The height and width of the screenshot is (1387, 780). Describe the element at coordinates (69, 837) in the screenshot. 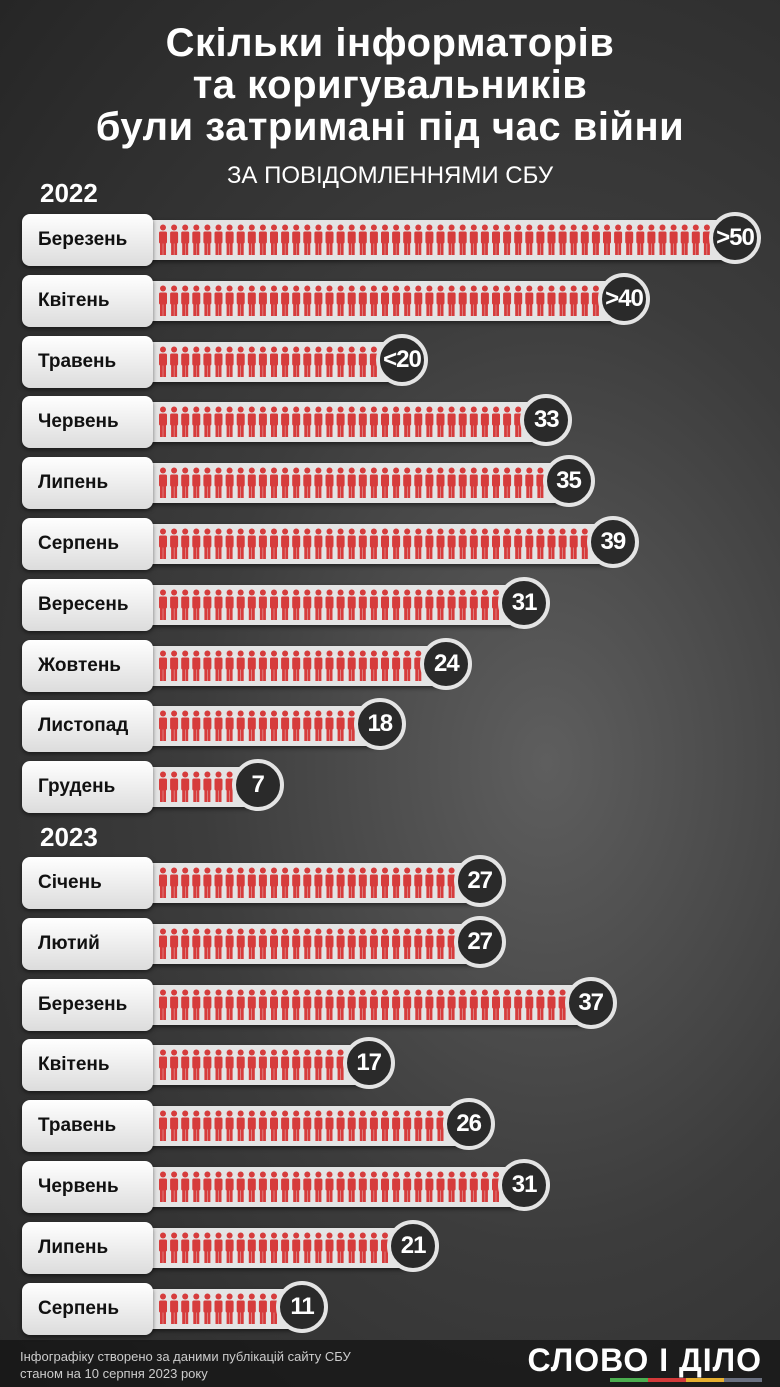

I see `year-label: 2023` at that location.